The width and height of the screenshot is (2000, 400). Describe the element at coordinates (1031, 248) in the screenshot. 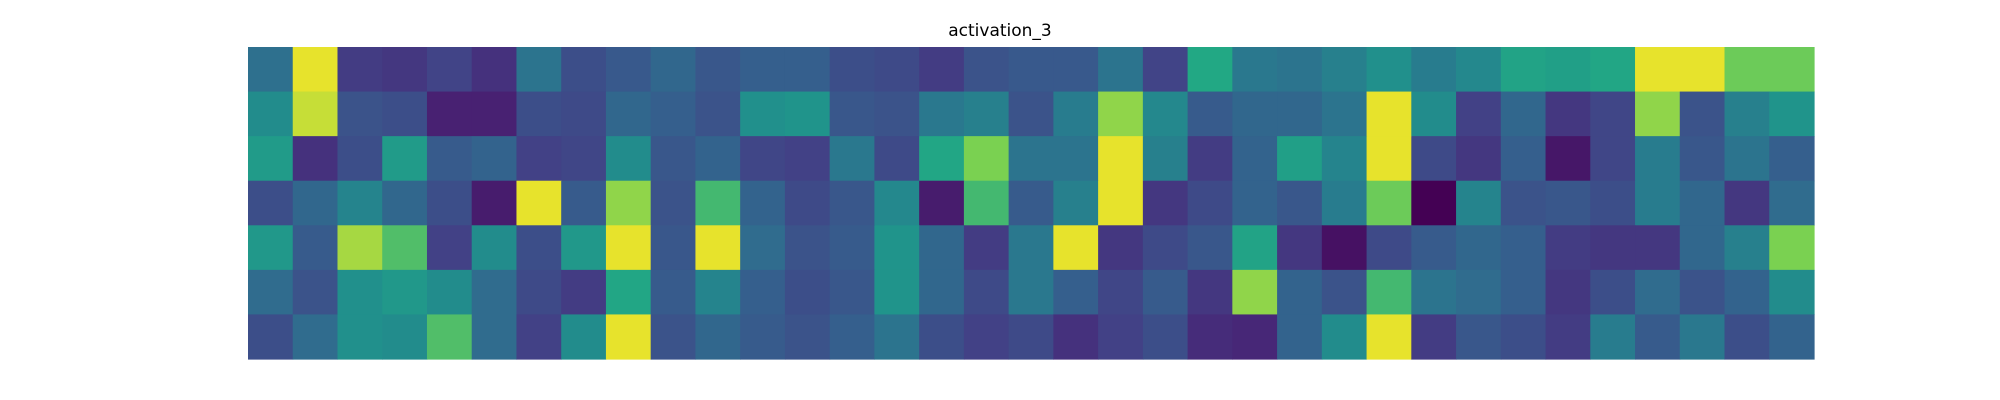

I see `heatmap-cell-r4-c17` at that location.